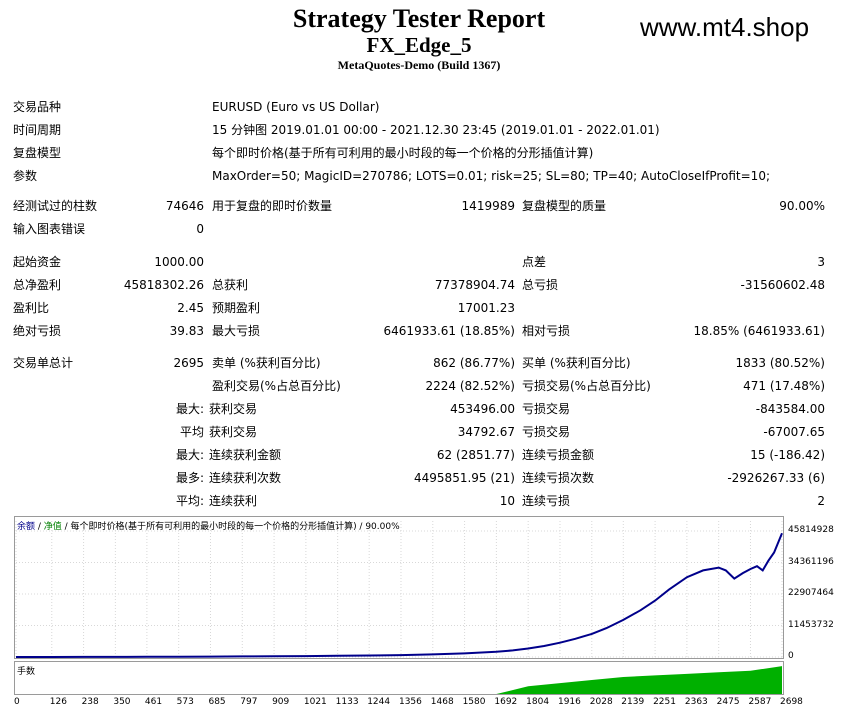 Image resolution: width=845 pixels, height=717 pixels. I want to click on x-tick-label-20: 2251, so click(664, 702).